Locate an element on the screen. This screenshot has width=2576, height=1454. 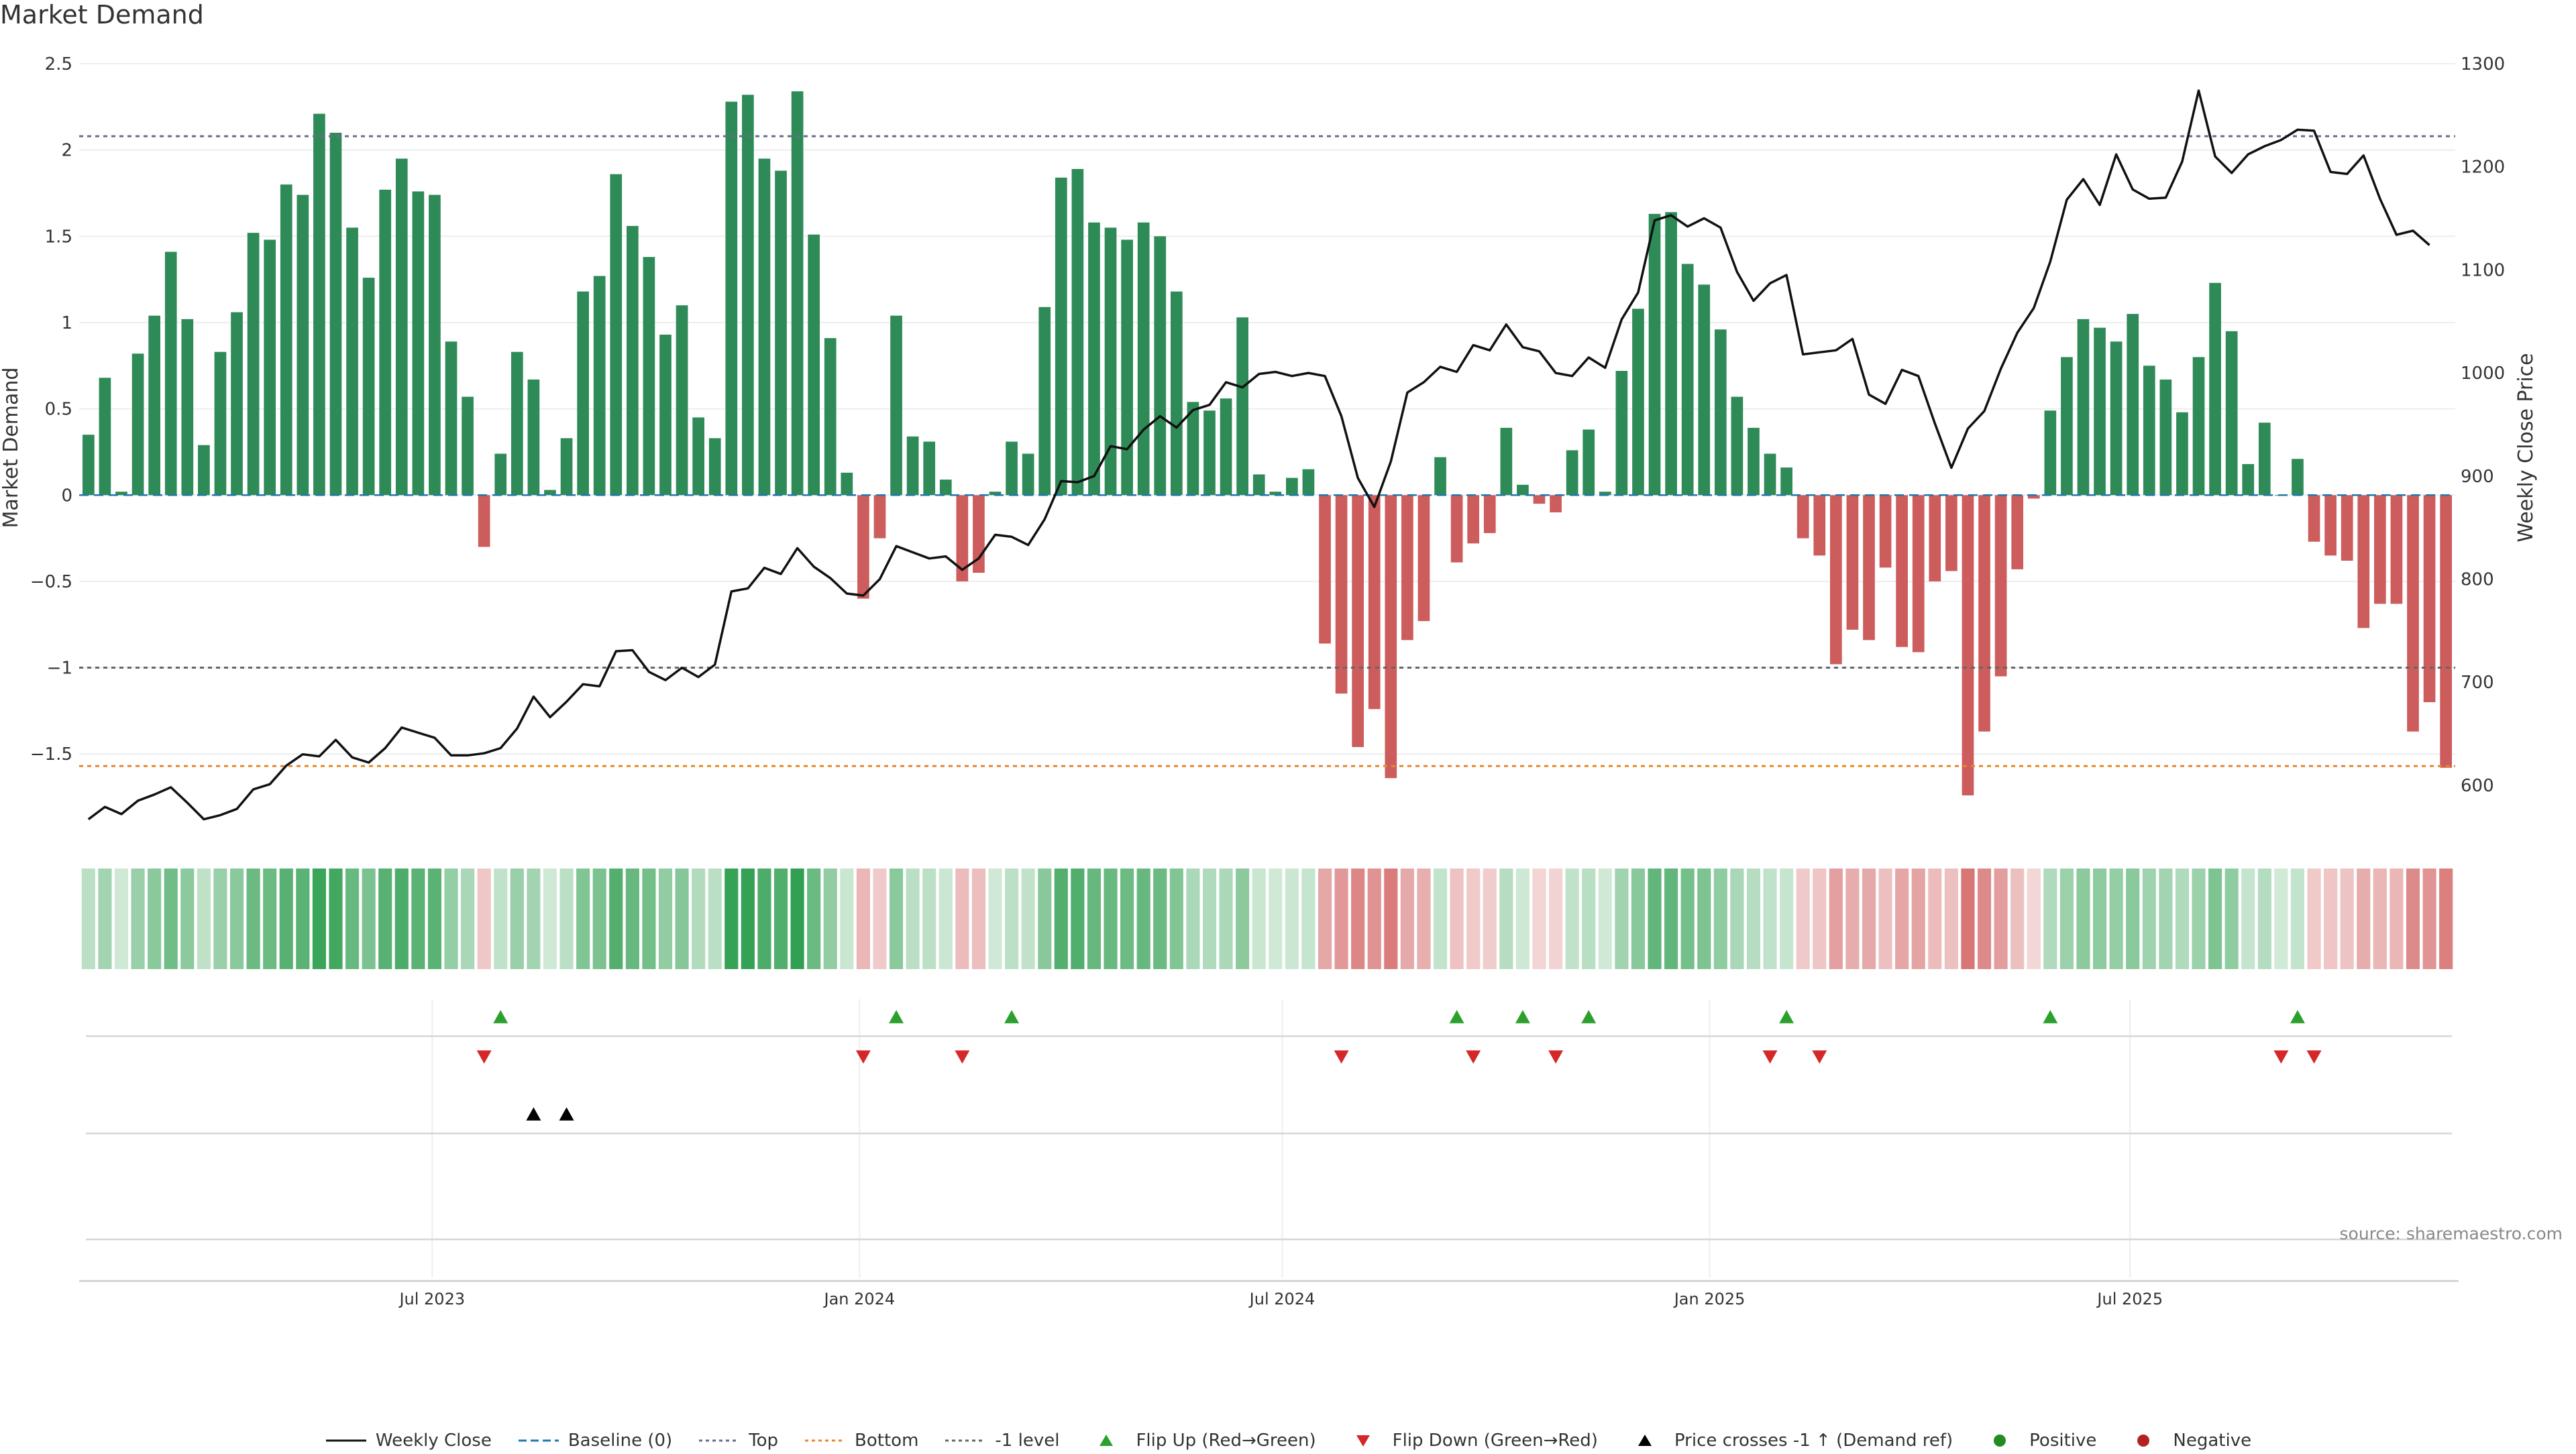
y-tick-label: 2.5 is located at coordinates (58, 64).